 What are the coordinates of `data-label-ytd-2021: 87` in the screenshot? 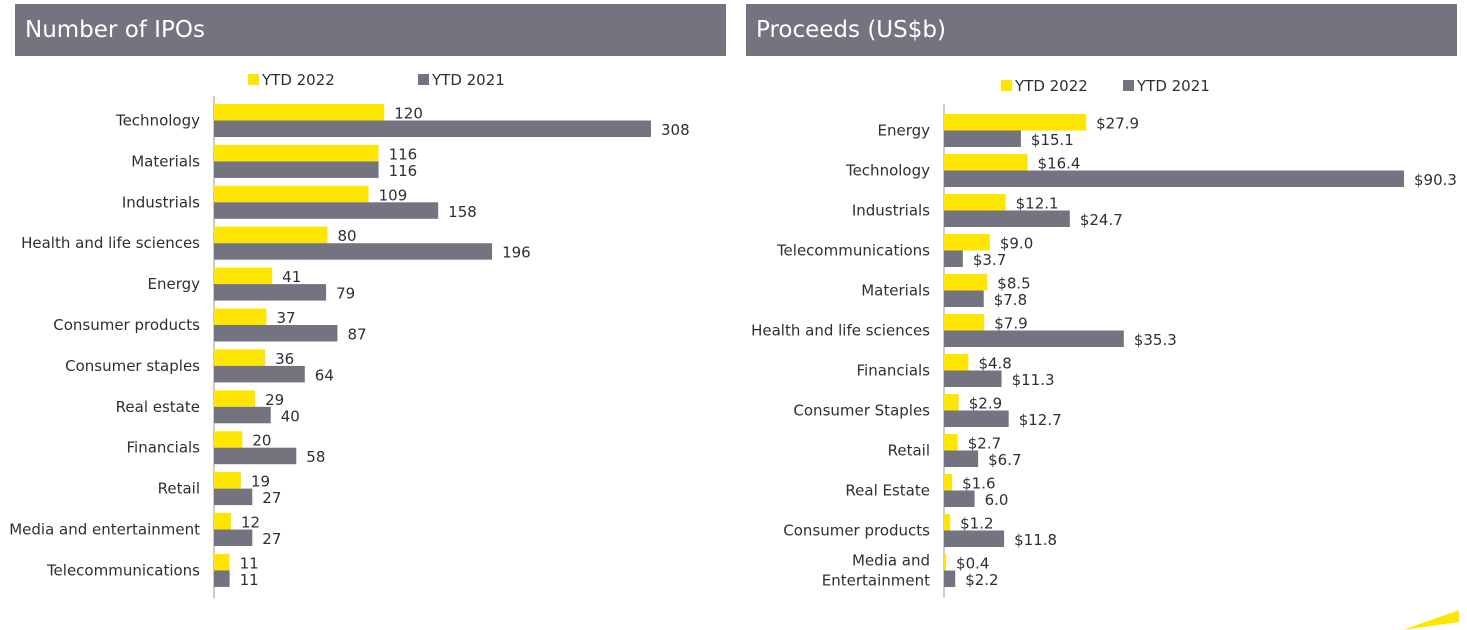 It's located at (356, 335).